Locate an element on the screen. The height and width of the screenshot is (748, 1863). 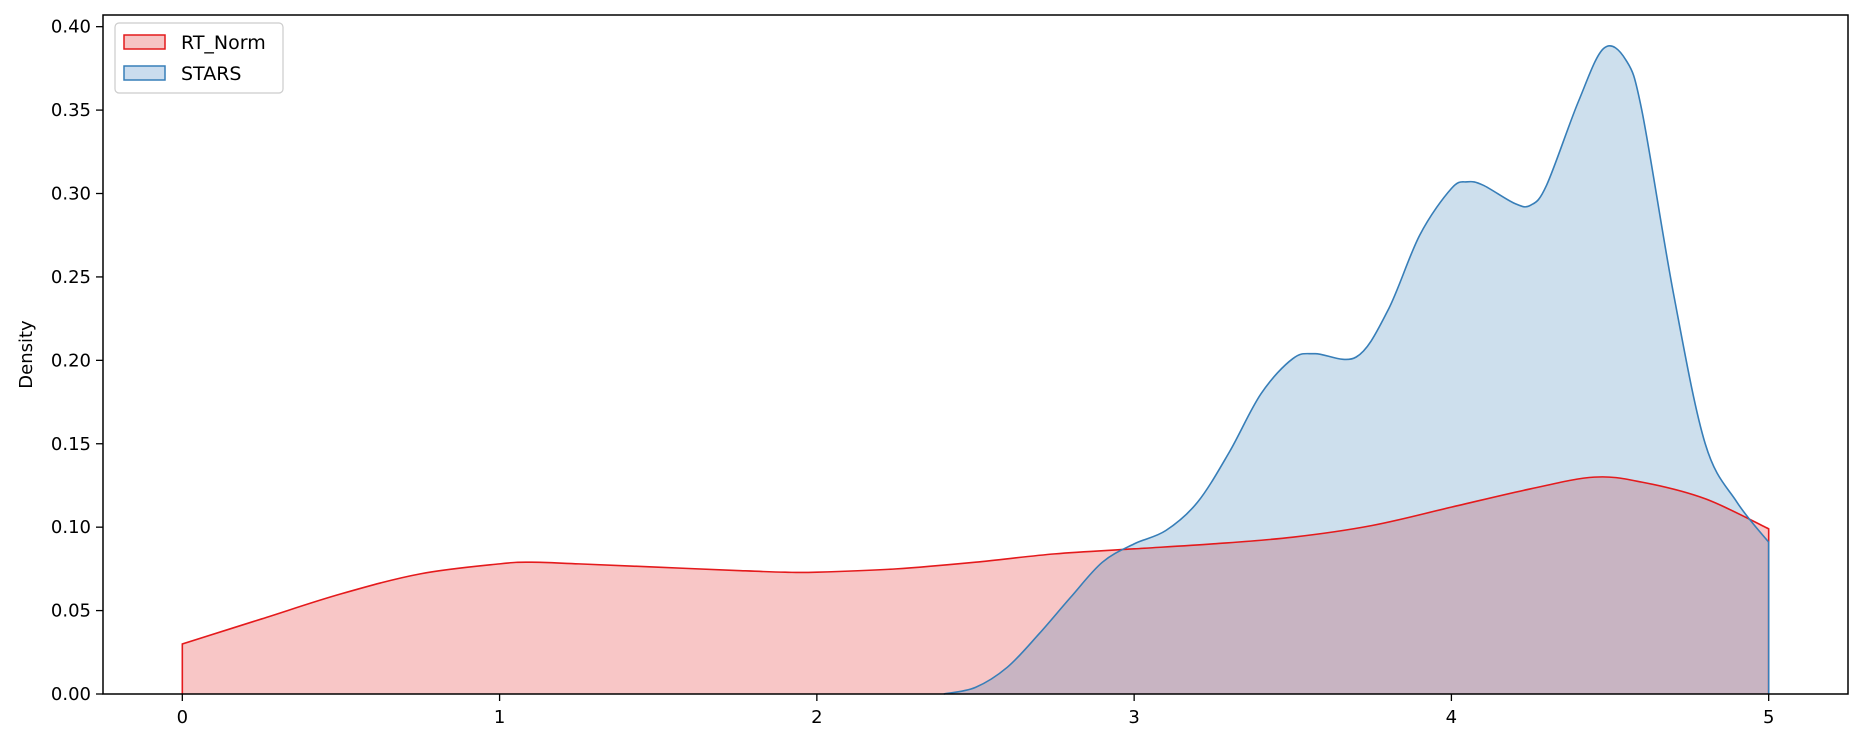
y-tick-label: 0.10 is located at coordinates (71, 527).